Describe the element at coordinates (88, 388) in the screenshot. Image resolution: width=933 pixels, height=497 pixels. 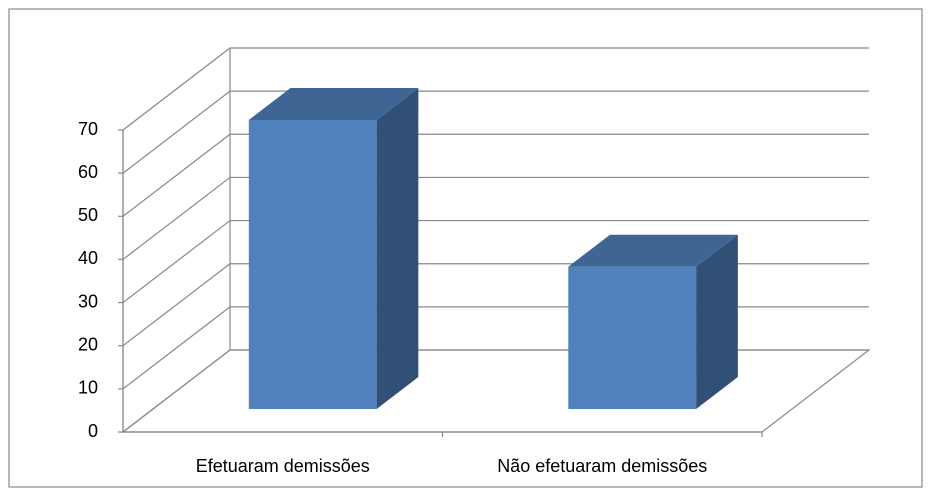
I see `y-tick-label: 10` at that location.